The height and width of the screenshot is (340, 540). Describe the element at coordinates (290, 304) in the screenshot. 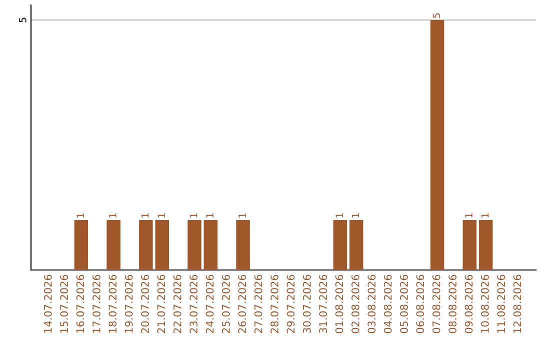

I see `x-tick-label: 29.07.2026` at that location.